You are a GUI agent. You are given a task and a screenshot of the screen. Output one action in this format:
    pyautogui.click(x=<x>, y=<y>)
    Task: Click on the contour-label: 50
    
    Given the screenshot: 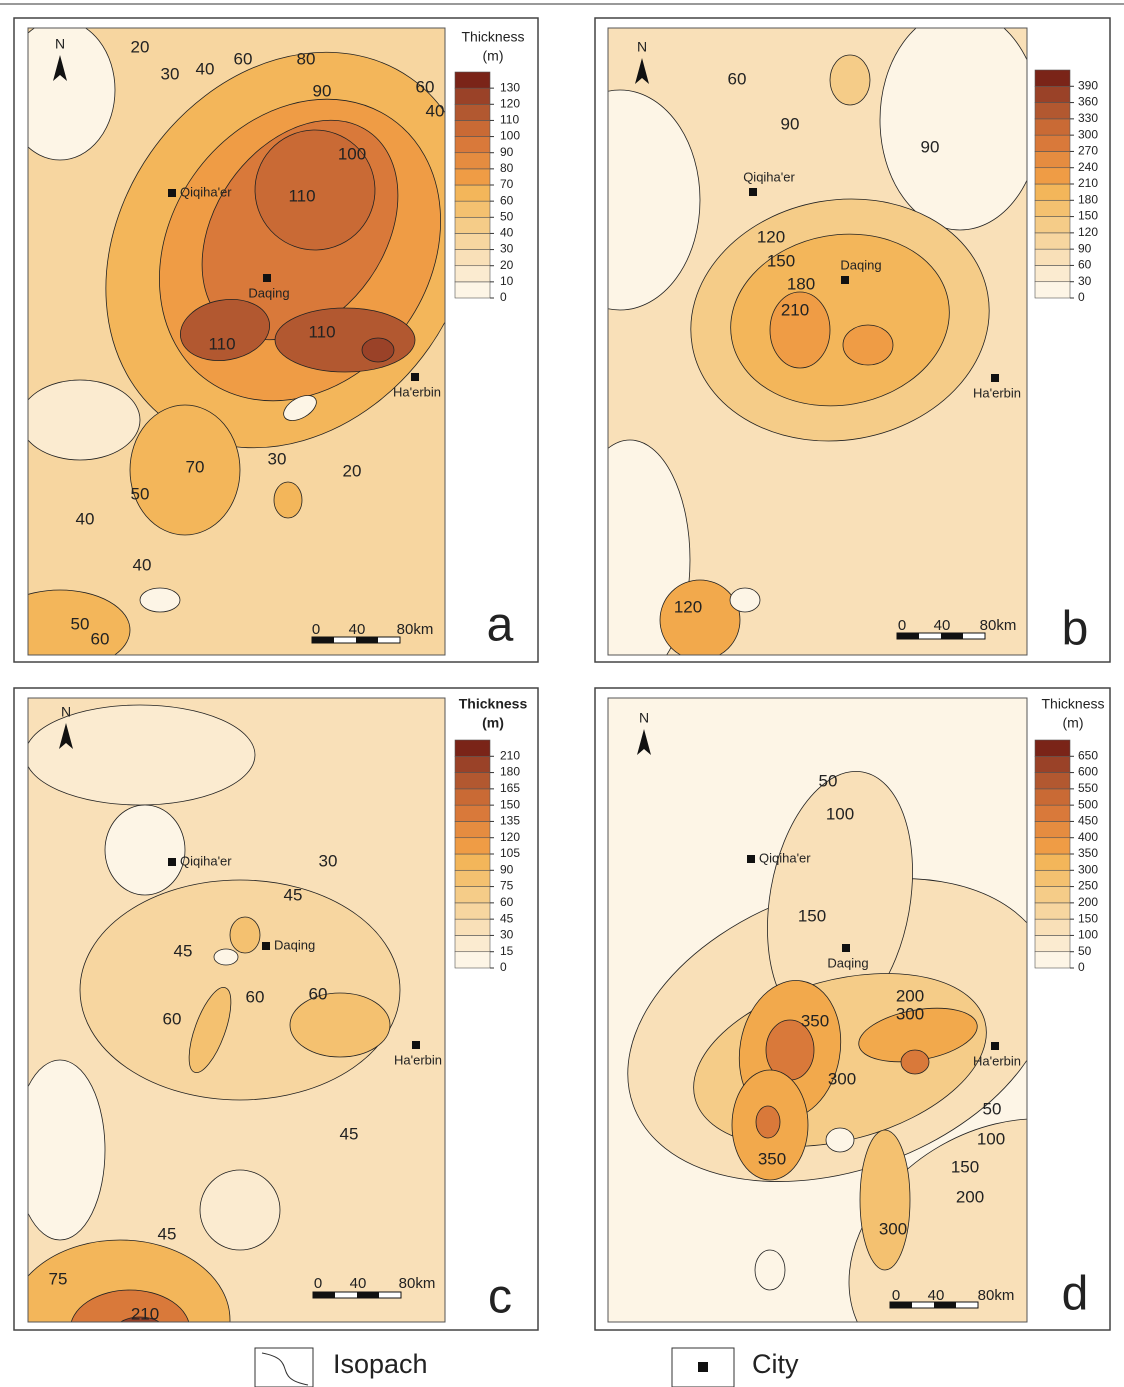 What is the action you would take?
    pyautogui.click(x=80, y=623)
    